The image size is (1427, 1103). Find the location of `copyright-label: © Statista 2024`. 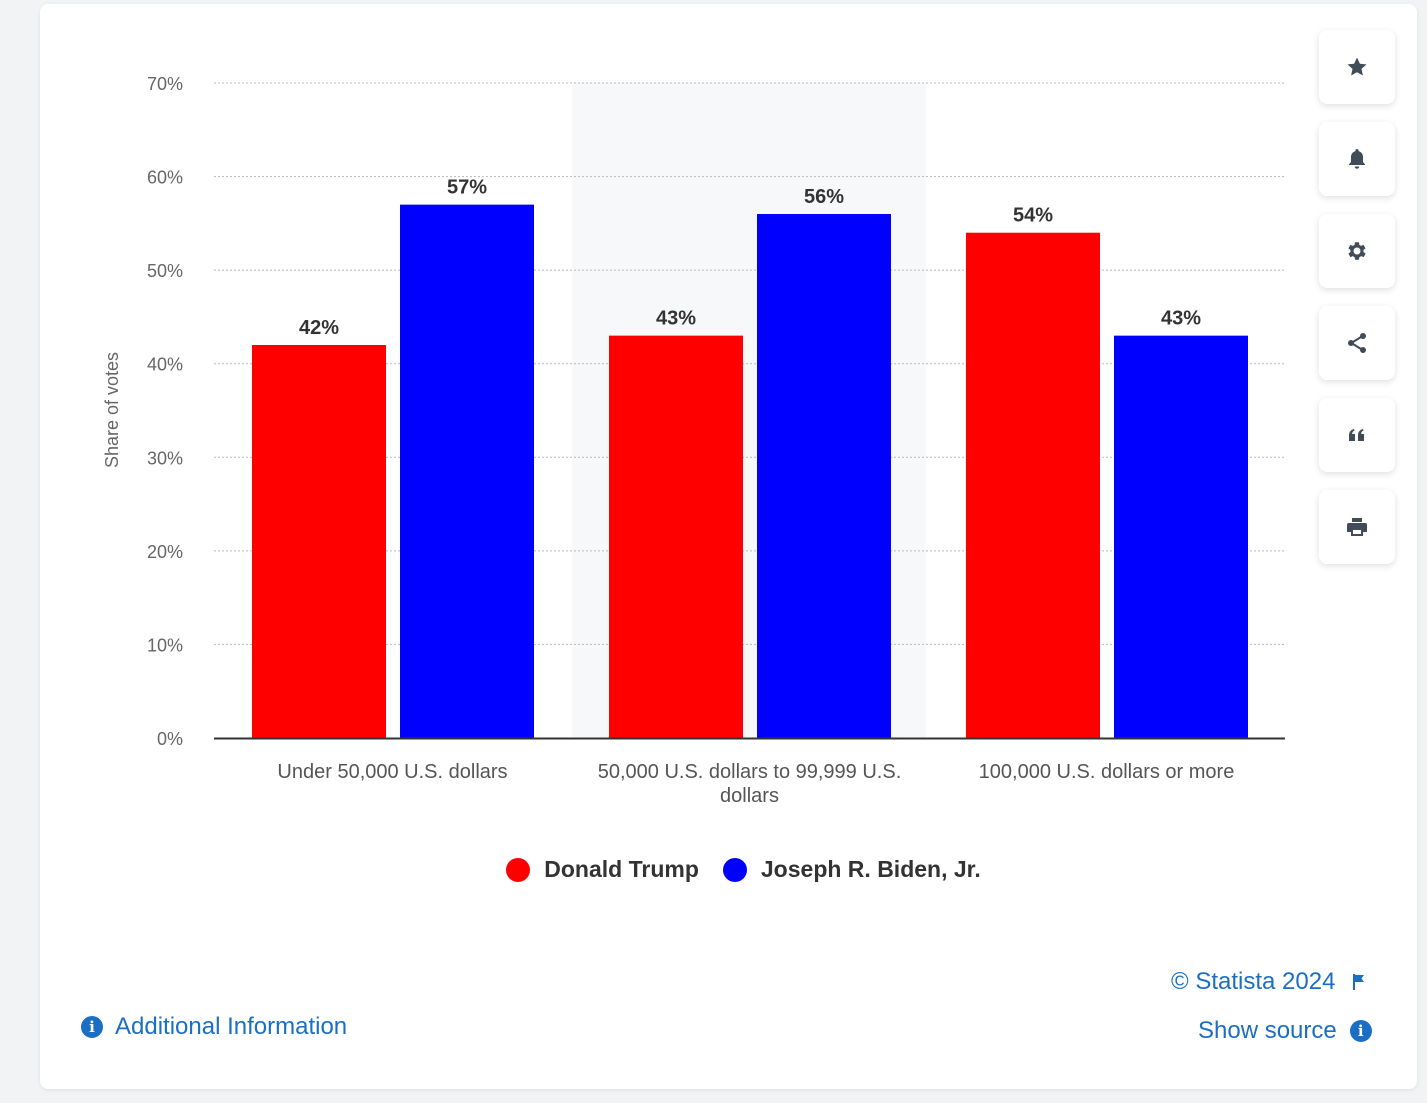

copyright-label: © Statista 2024 is located at coordinates (1253, 981).